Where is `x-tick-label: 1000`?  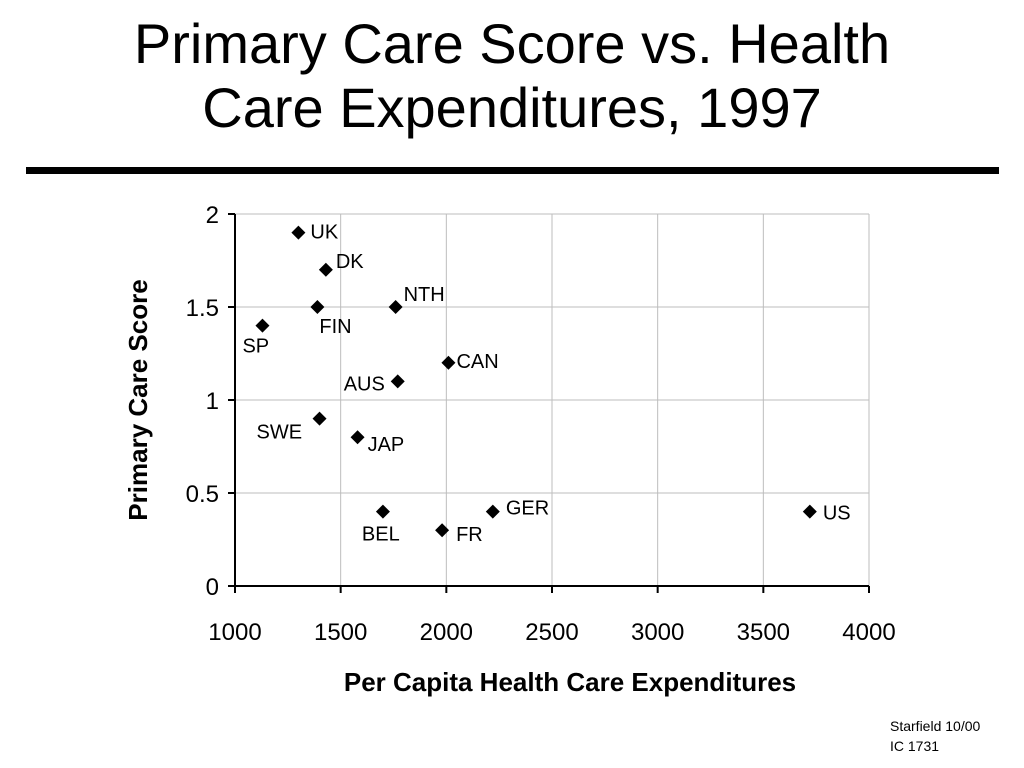
x-tick-label: 1000 is located at coordinates (234, 632).